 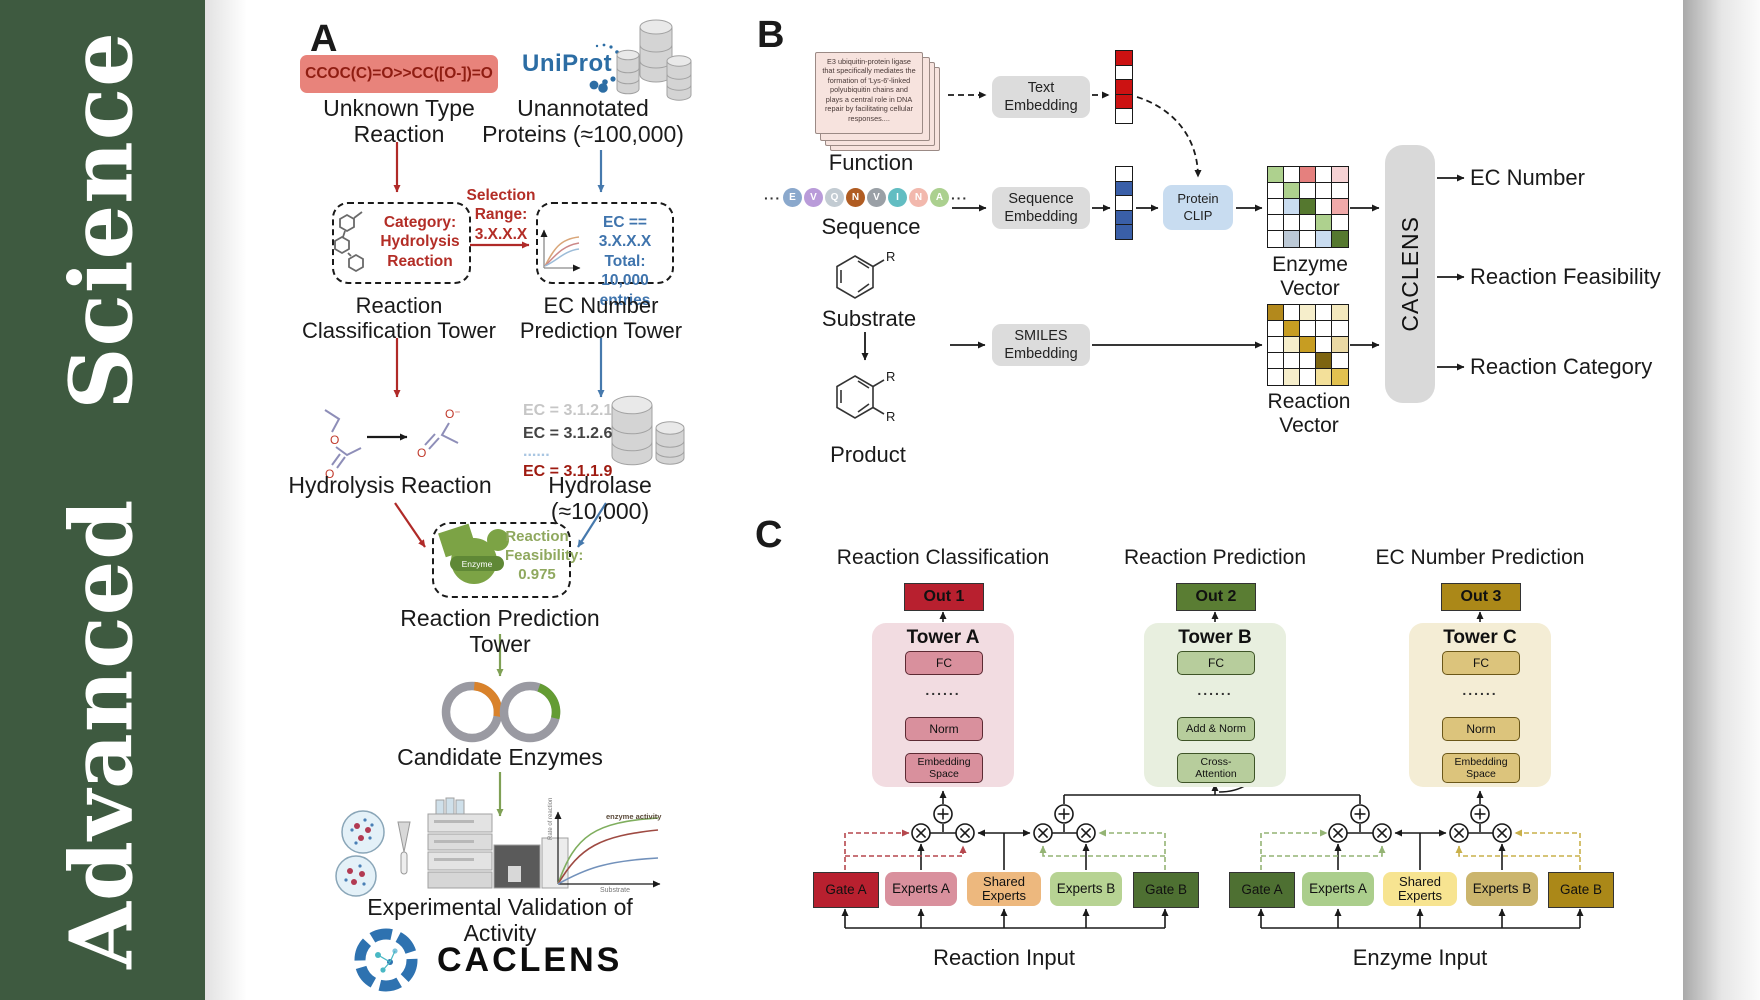 I want to click on journal-sidebar: Advanced Science, so click(x=102, y=500).